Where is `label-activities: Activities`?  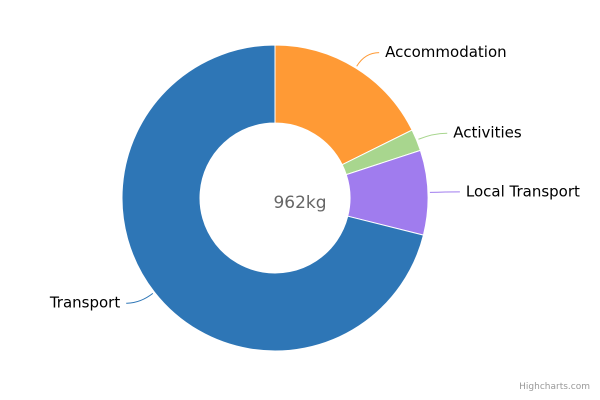 label-activities: Activities is located at coordinates (487, 133).